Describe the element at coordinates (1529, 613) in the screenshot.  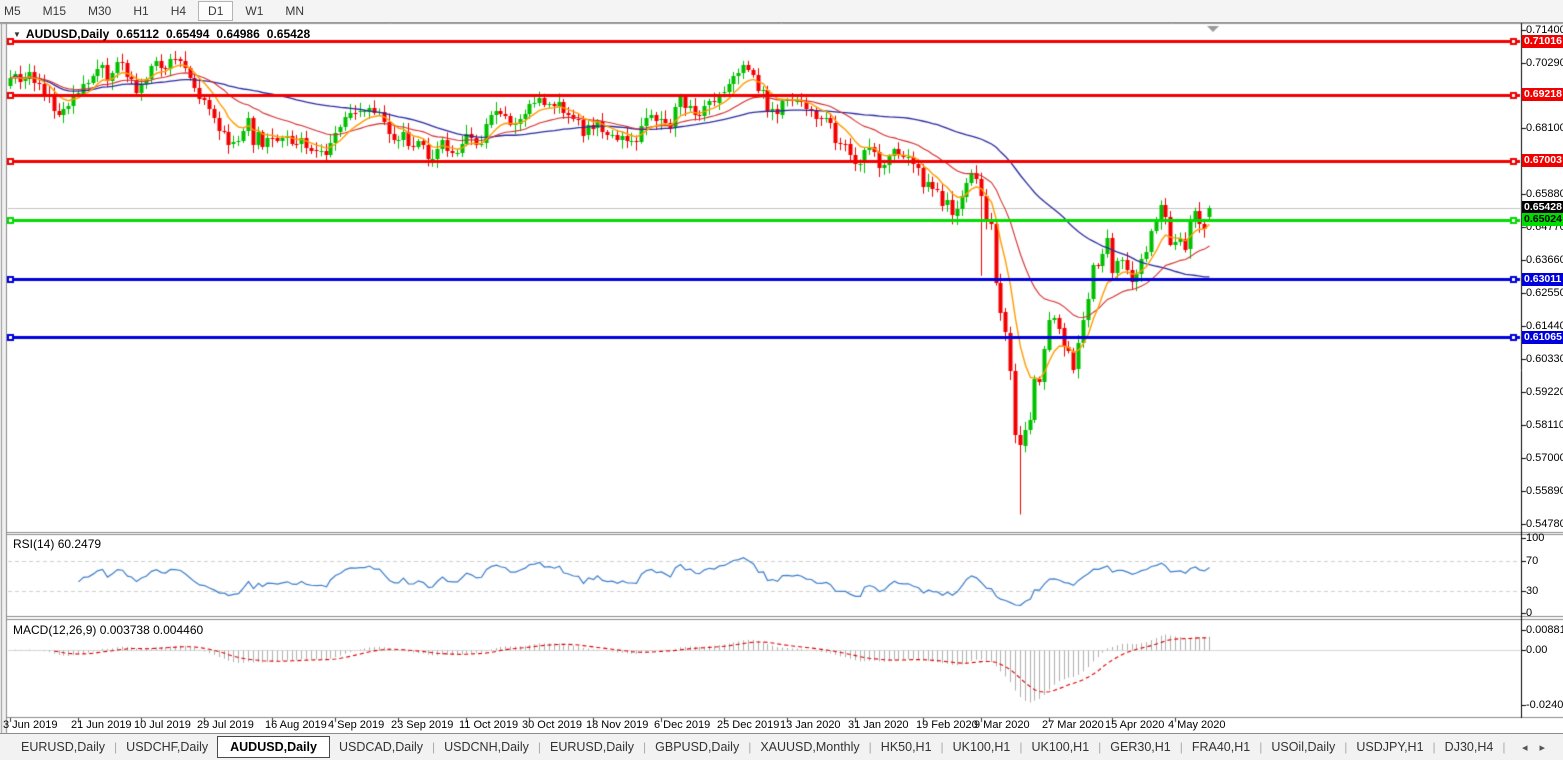
I see `rsi-axis-tick: 0` at that location.